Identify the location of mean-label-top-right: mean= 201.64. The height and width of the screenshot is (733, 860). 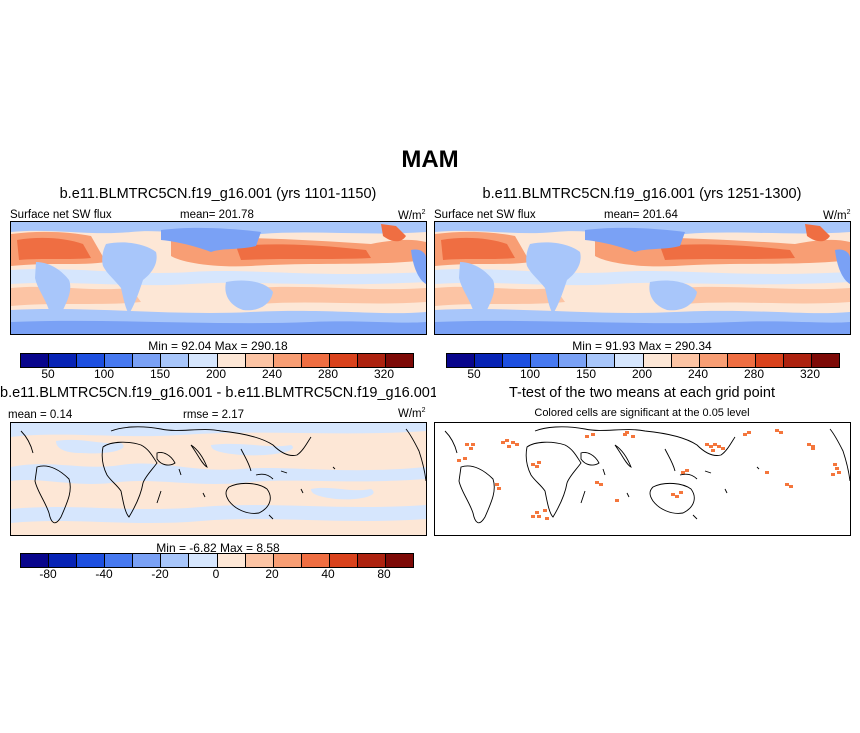
(641, 215).